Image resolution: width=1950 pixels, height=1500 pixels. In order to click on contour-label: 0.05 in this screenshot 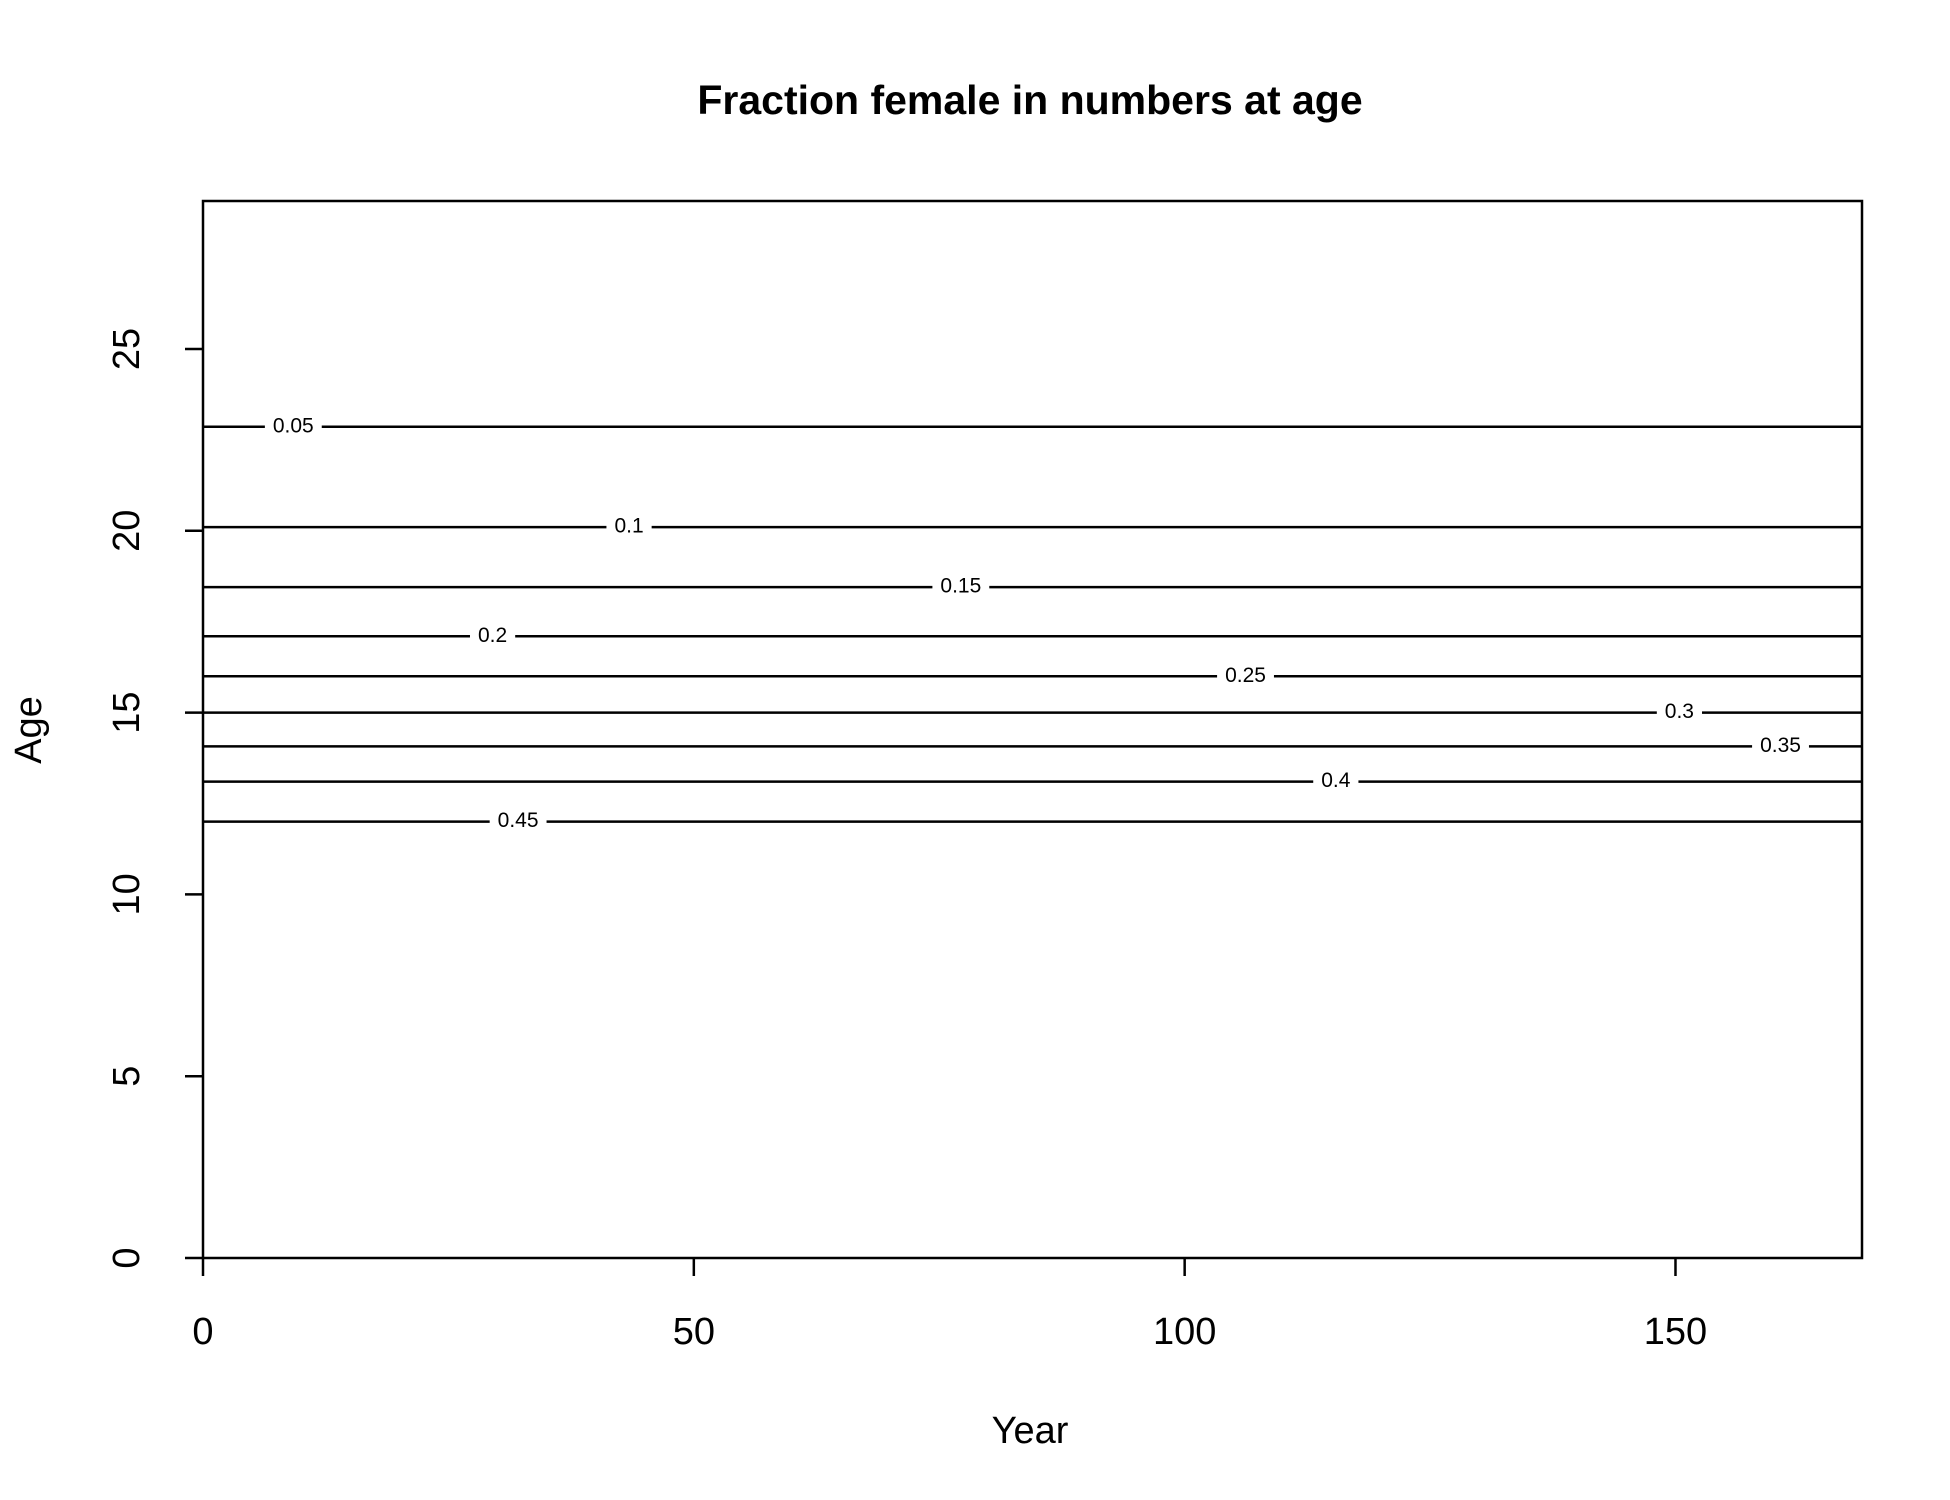, I will do `click(293, 425)`.